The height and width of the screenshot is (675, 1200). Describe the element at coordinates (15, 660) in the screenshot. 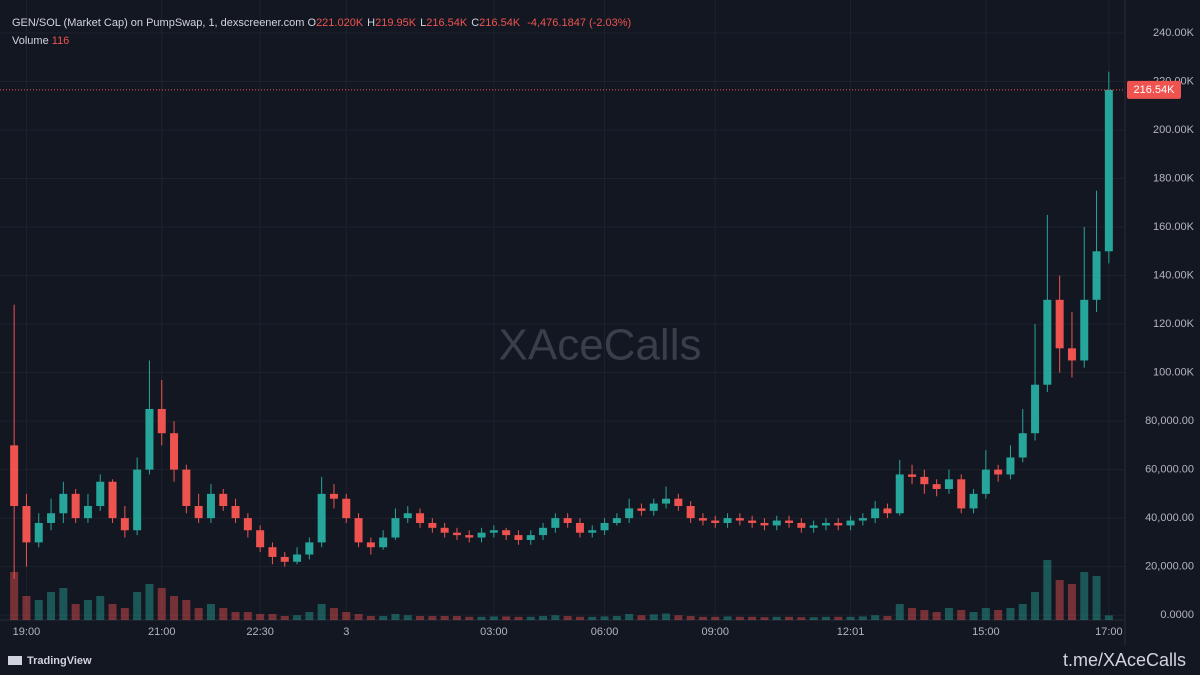

I see `brand-icon` at that location.